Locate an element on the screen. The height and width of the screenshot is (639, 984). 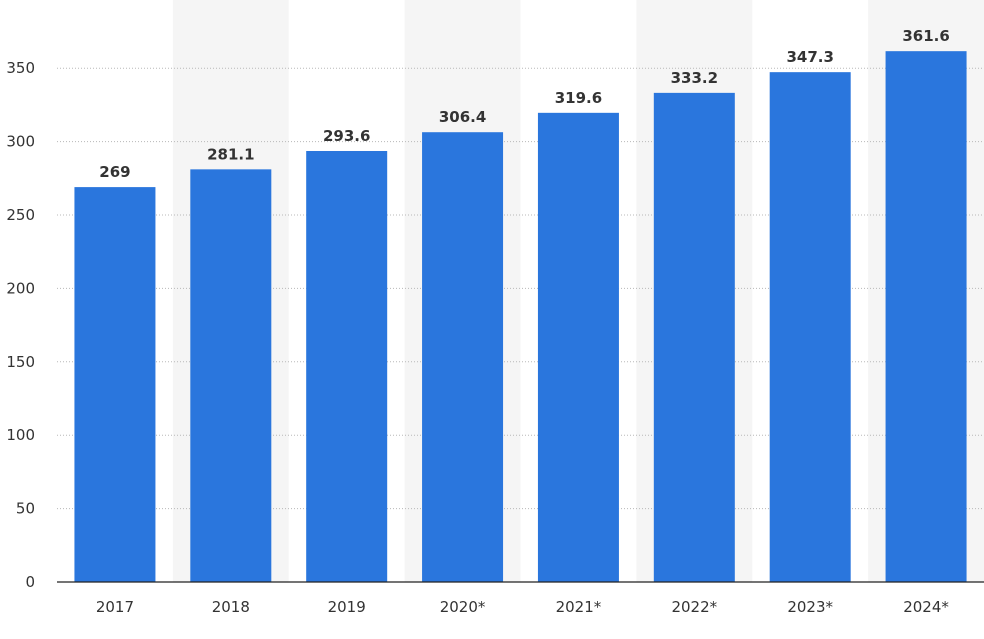
y-tick-label: 350 is located at coordinates (20, 68).